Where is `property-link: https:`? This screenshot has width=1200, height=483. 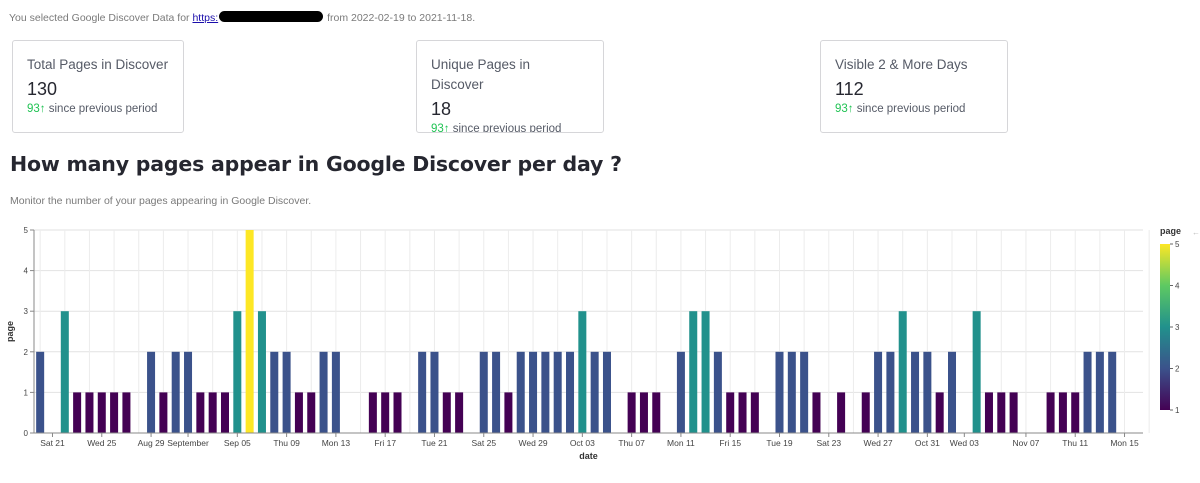
property-link: https: is located at coordinates (205, 18).